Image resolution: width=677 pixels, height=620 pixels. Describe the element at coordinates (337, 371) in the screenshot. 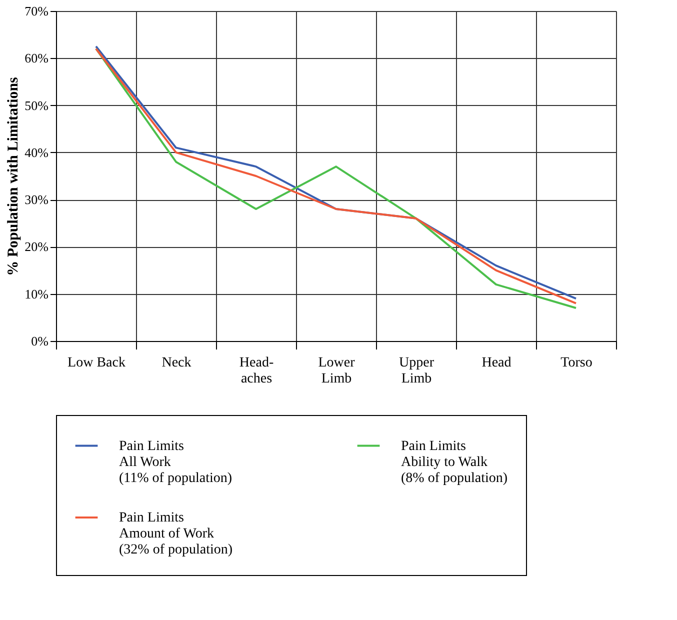

I see `x-tick-label: Lower Limb` at that location.